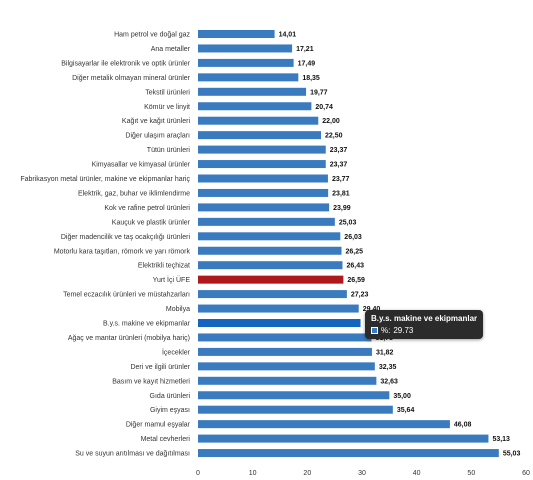 The image size is (533, 480). I want to click on value-label: 25,03, so click(348, 222).